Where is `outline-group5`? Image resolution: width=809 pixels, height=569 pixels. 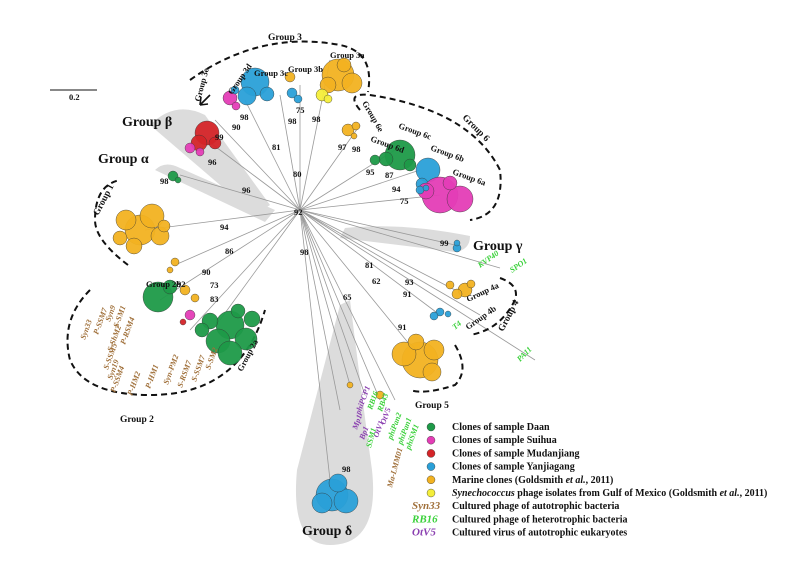 outline-group5 is located at coordinates (436, 368).